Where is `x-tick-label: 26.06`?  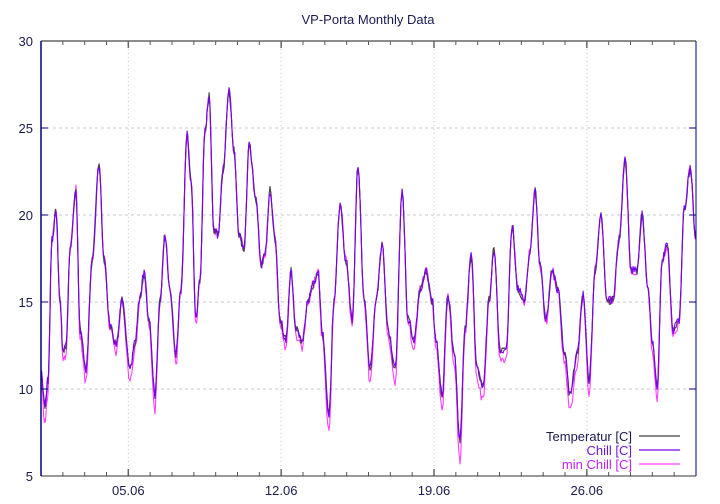 x-tick-label: 26.06 is located at coordinates (587, 490).